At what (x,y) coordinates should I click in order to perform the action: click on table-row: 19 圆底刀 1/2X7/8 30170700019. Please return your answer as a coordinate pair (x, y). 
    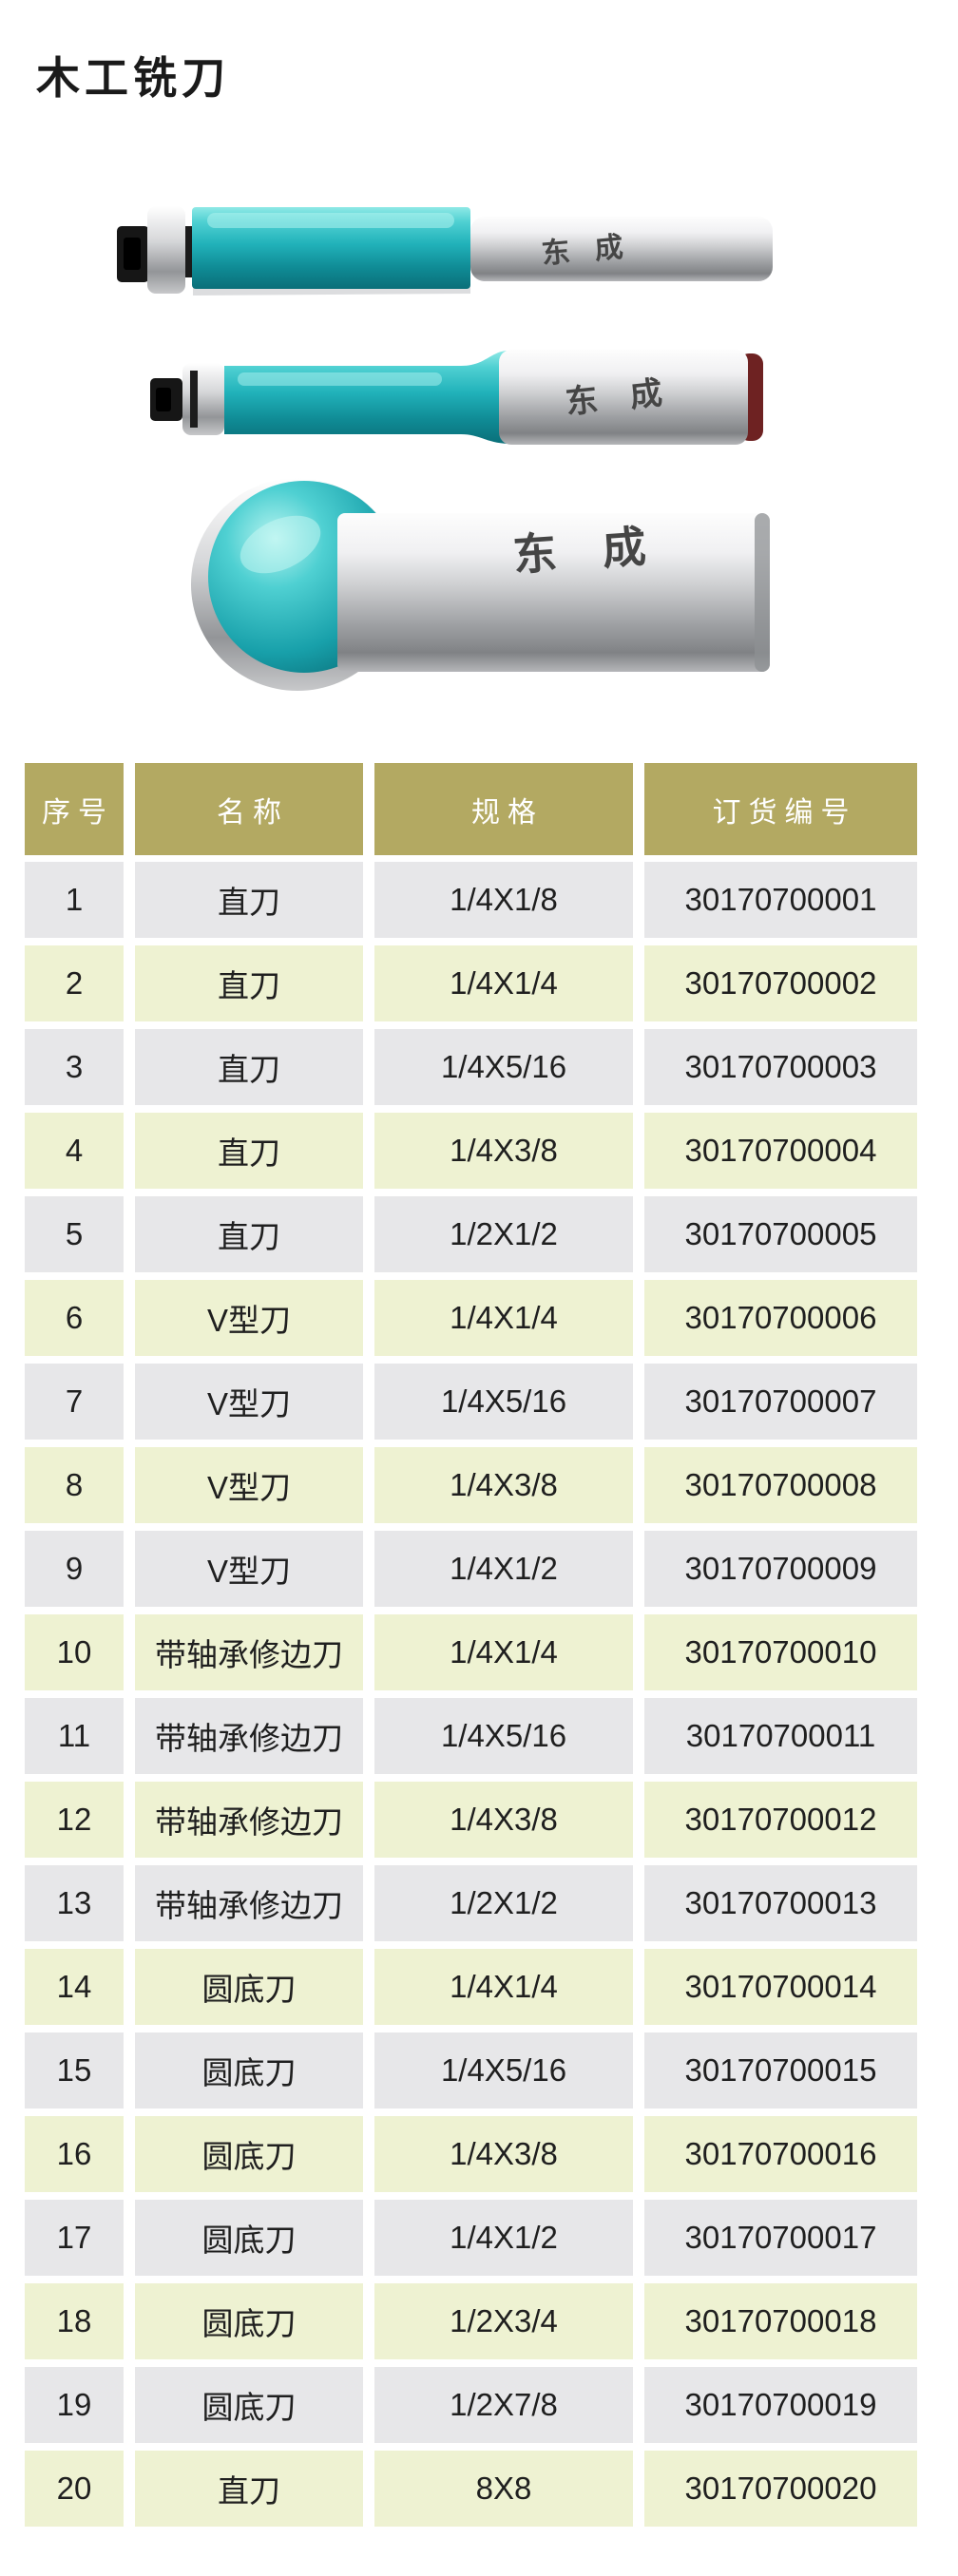
    Looking at the image, I should click on (471, 2405).